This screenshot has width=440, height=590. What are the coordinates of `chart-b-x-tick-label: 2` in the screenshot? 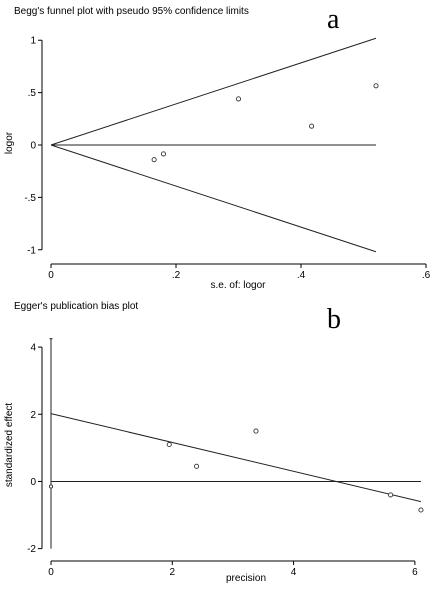 It's located at (173, 572).